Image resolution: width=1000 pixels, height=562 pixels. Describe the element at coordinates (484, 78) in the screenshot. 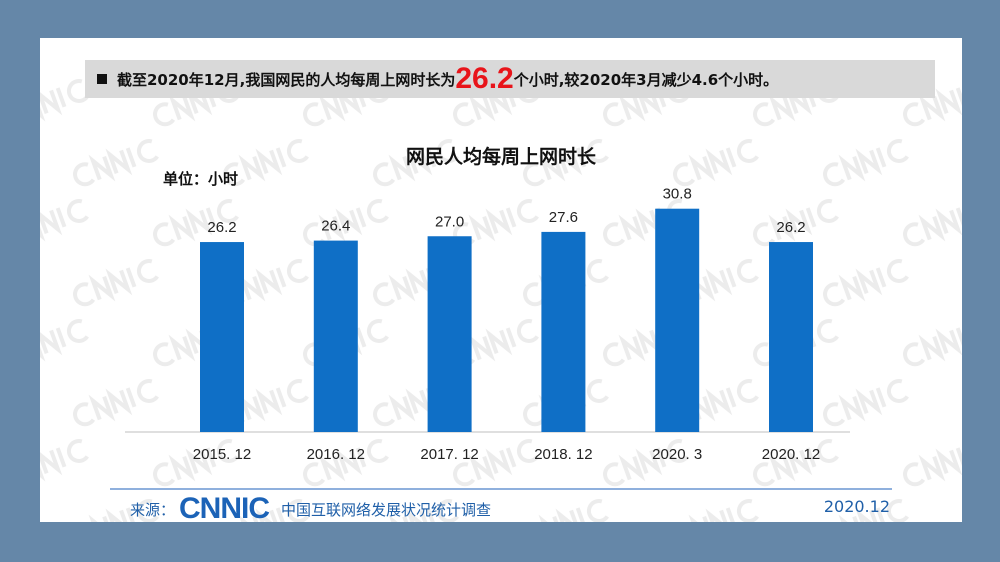

I see `headline-highlight: 26.2` at that location.